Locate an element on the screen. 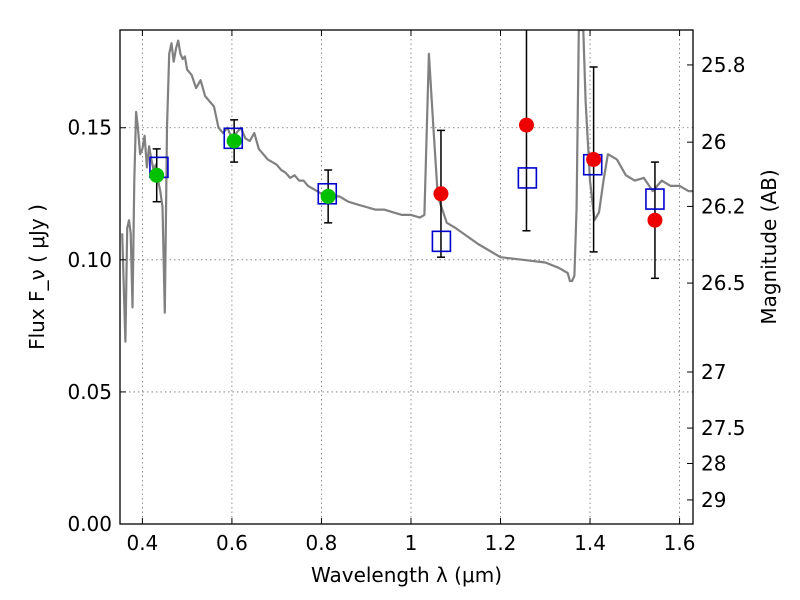  y2-tick-label: 26 is located at coordinates (713, 142).